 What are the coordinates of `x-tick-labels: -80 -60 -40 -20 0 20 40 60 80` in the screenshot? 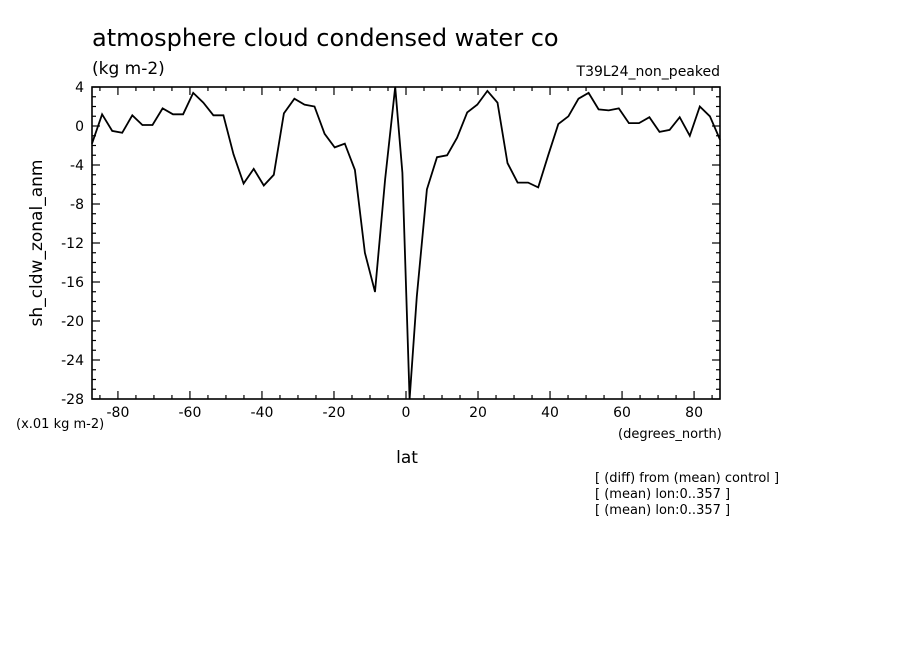 It's located at (404, 413).